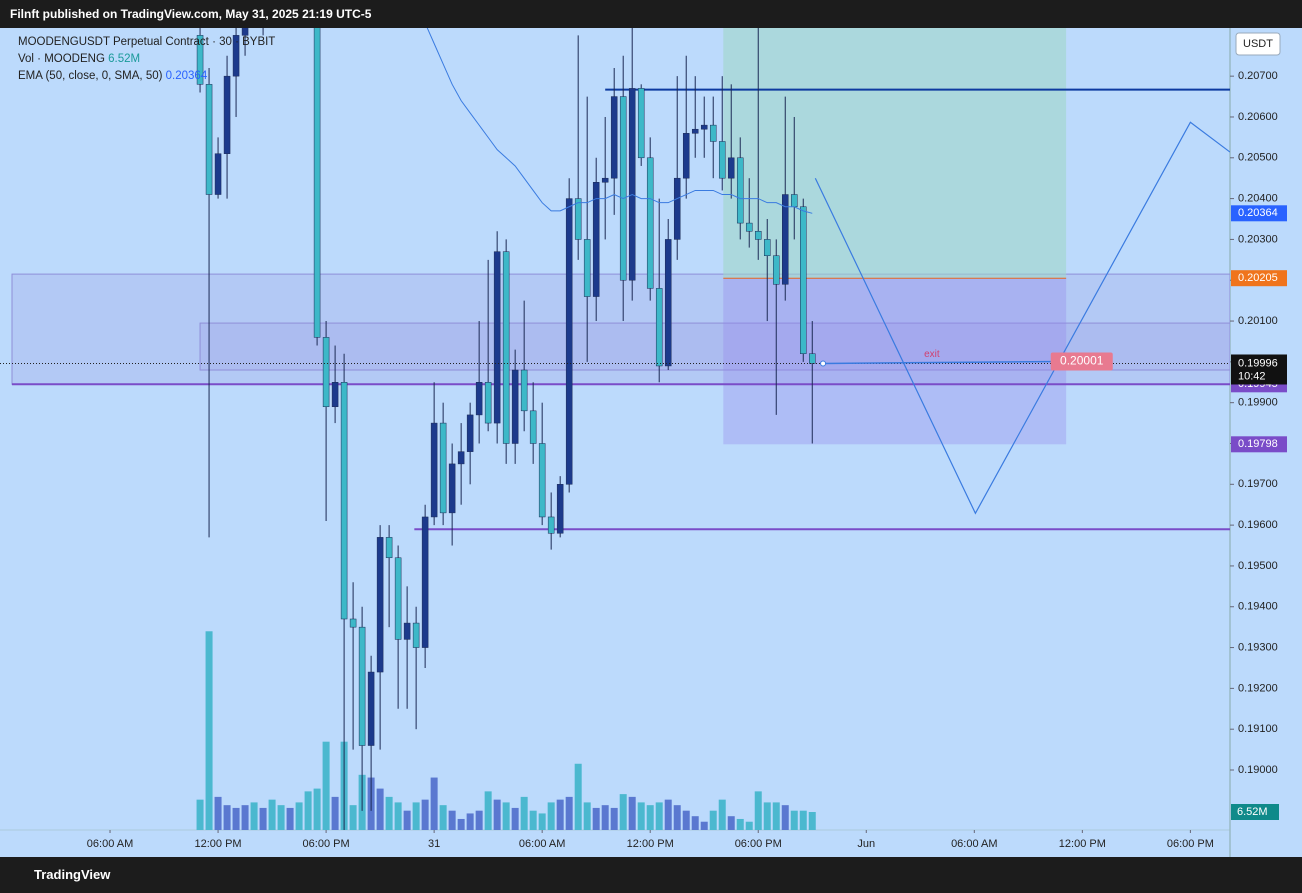 Image resolution: width=1302 pixels, height=893 pixels. What do you see at coordinates (1082, 361) in the screenshot?
I see `exit-price: 0.20001` at bounding box center [1082, 361].